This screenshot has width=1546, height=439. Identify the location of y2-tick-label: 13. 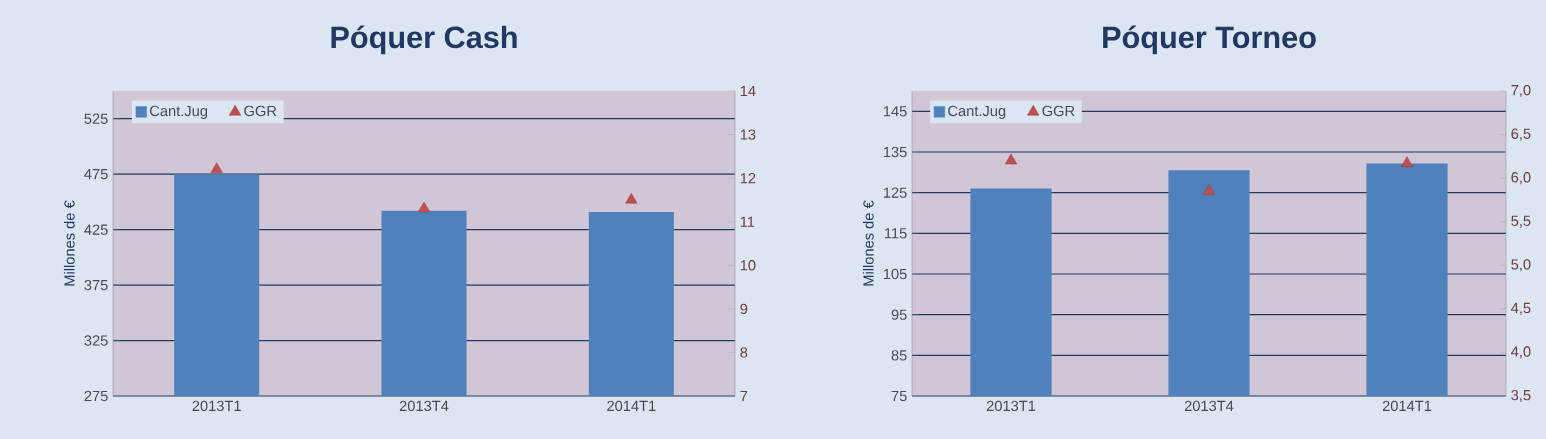
(748, 134).